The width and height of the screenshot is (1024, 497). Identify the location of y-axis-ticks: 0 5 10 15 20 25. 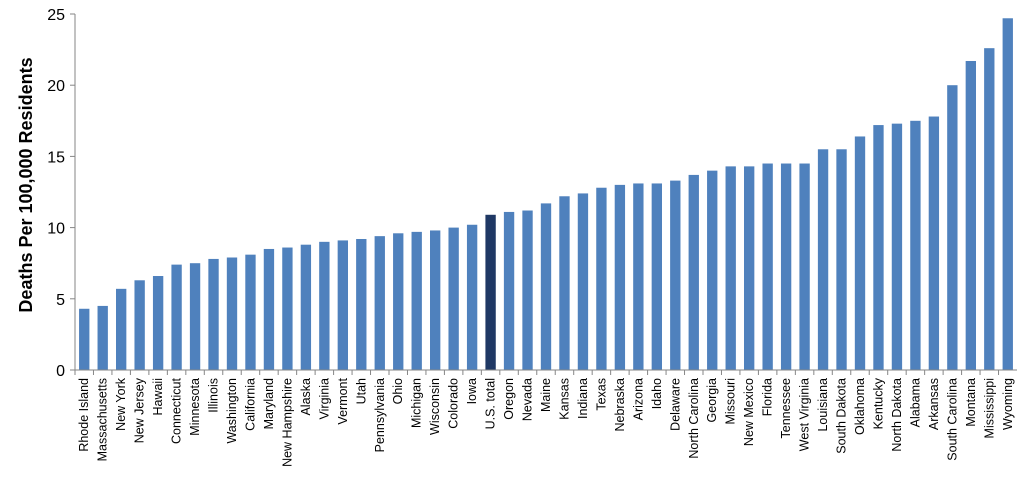
(61, 193).